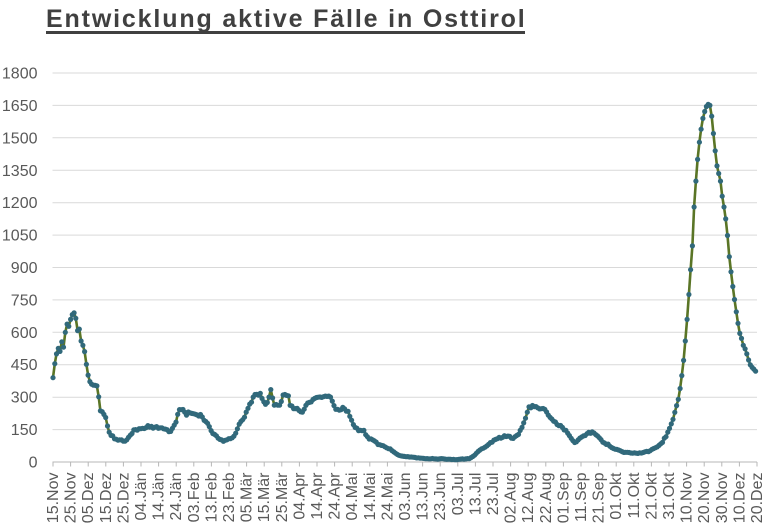 This screenshot has width=768, height=528. I want to click on svg-text: 14.Mai, so click(370, 497).